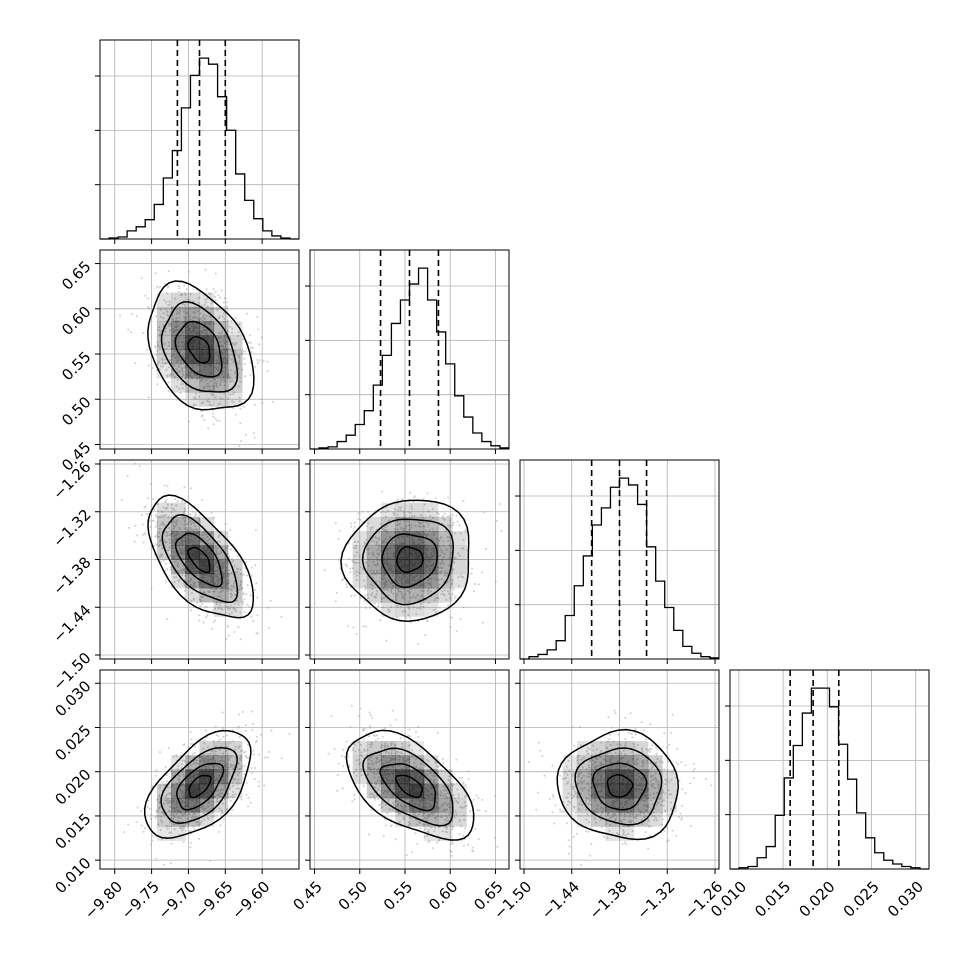 This screenshot has height=970, width=970. What do you see at coordinates (71, 575) in the screenshot?
I see `y-tick-label: −1.38` at bounding box center [71, 575].